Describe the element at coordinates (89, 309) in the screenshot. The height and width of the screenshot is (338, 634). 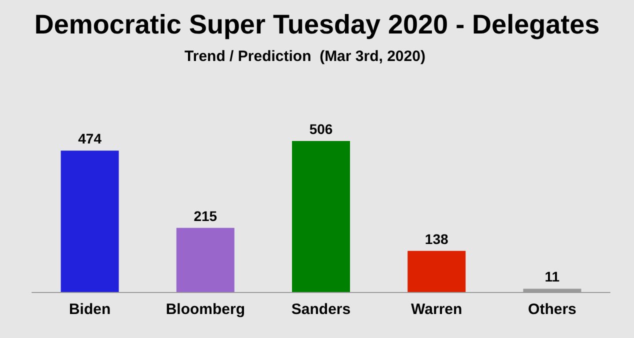
I see `x-tick-label: Biden` at that location.